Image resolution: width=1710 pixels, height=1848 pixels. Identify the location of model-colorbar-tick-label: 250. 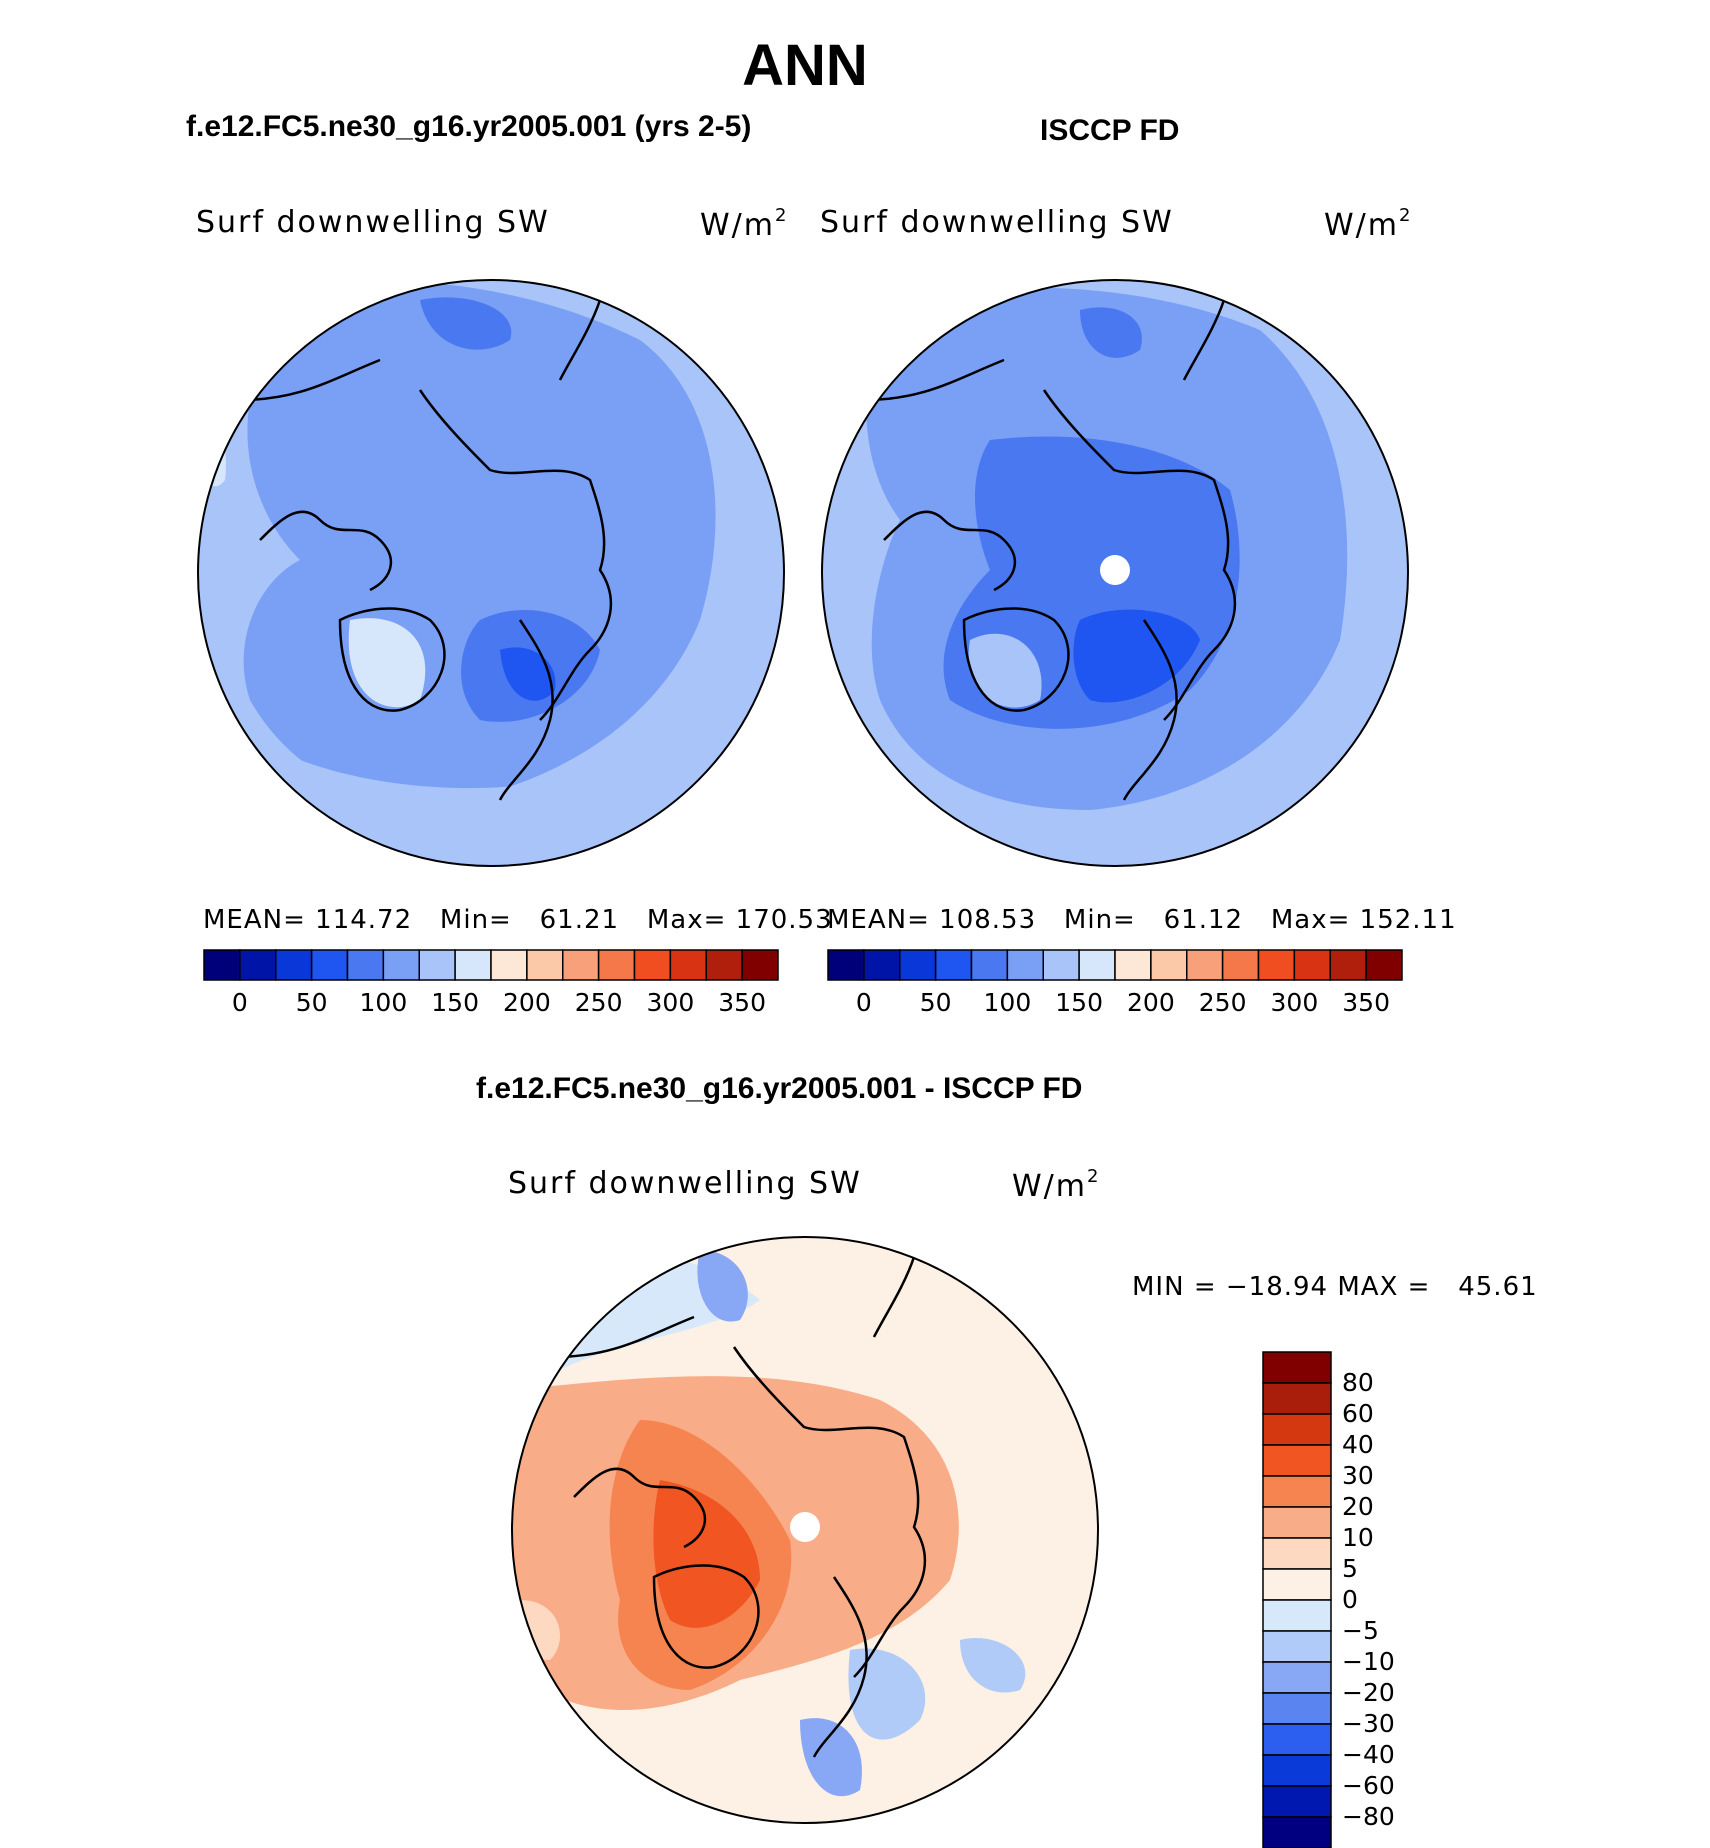
(598, 1002).